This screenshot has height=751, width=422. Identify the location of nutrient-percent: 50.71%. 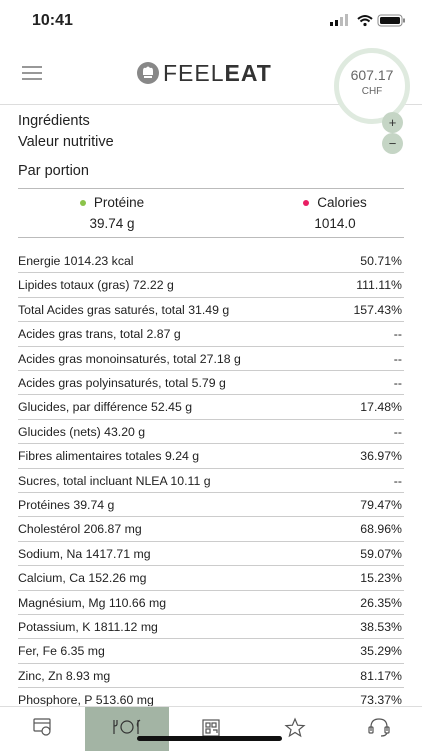
(381, 261).